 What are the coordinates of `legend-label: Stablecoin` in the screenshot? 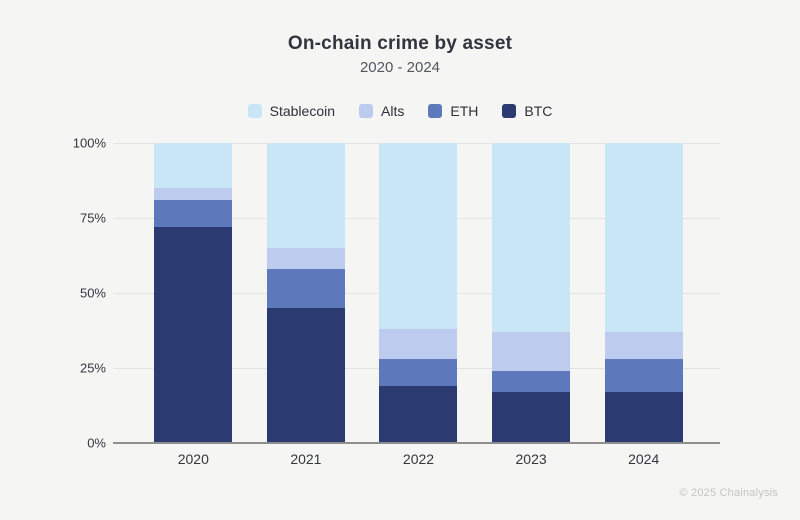 It's located at (302, 111).